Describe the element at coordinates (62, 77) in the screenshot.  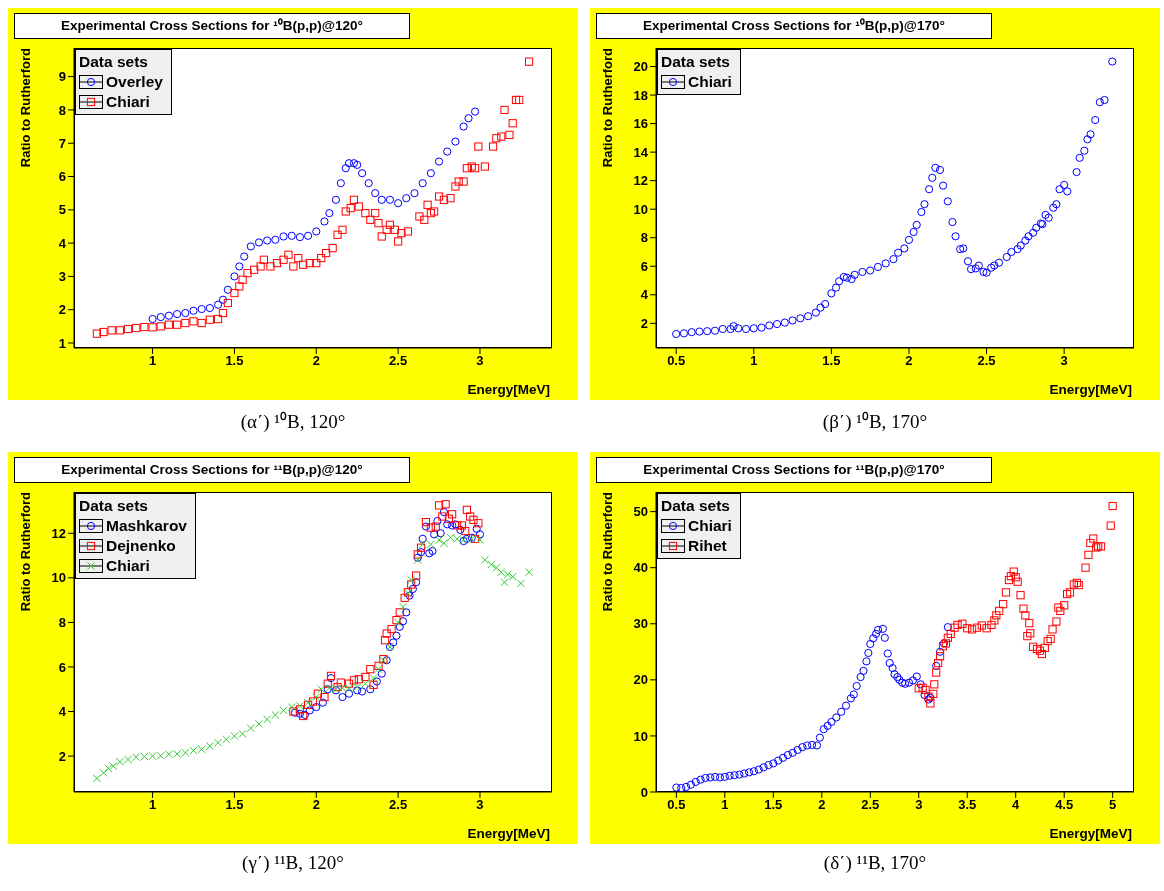
I see `y-tick-label: 9` at that location.